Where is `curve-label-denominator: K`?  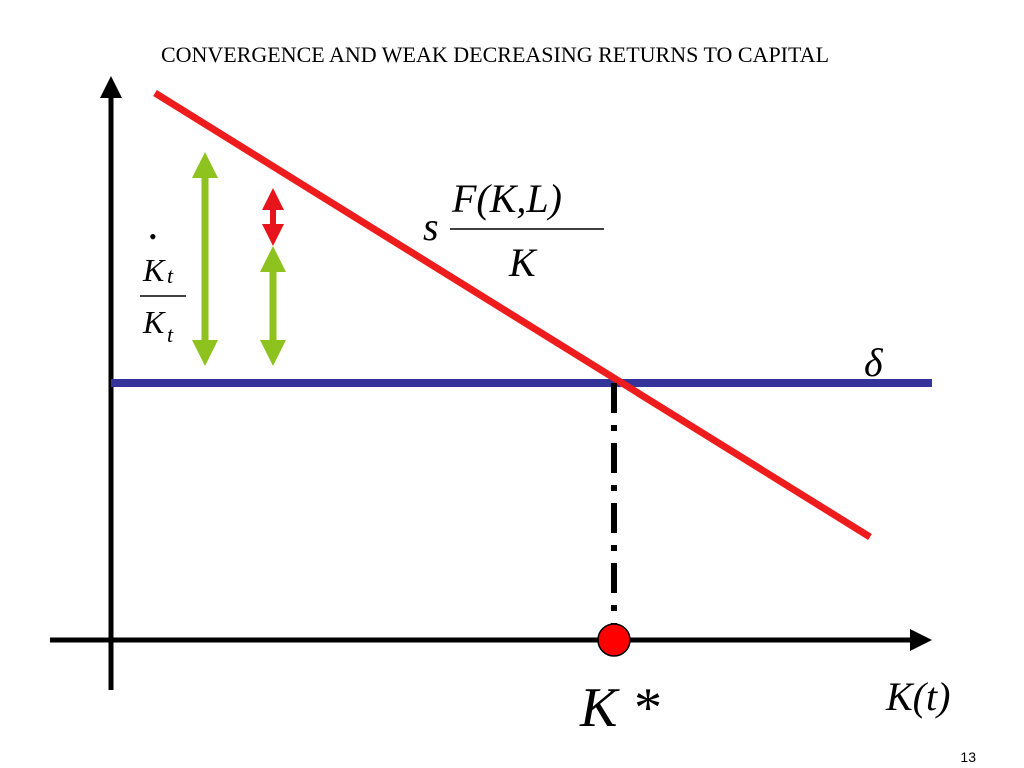 curve-label-denominator: K is located at coordinates (523, 262).